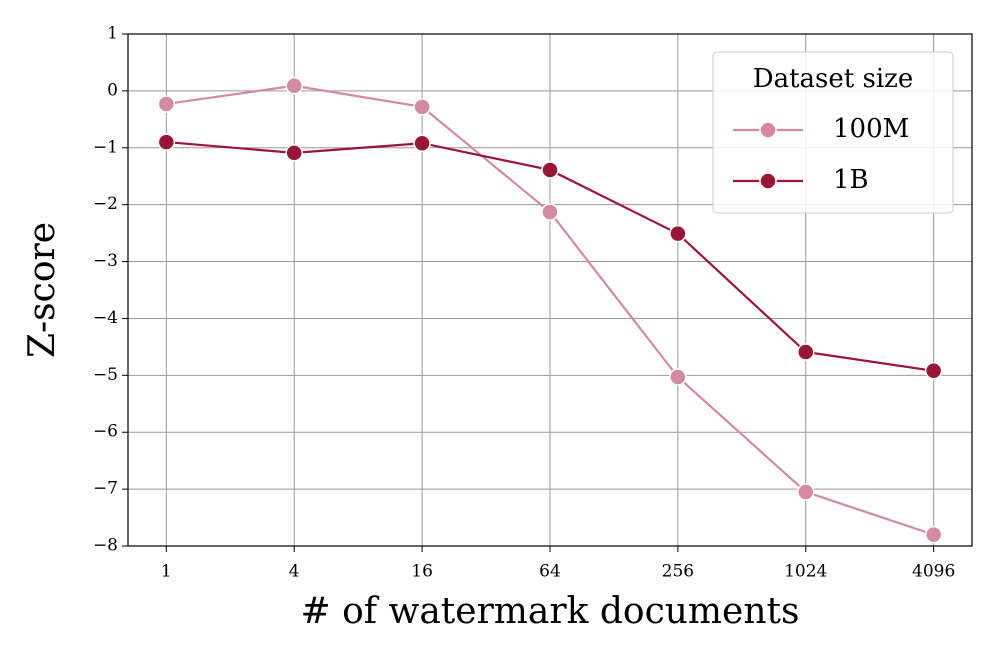 The width and height of the screenshot is (997, 664). Describe the element at coordinates (112, 34) in the screenshot. I see `y-tick-label: 1` at that location.